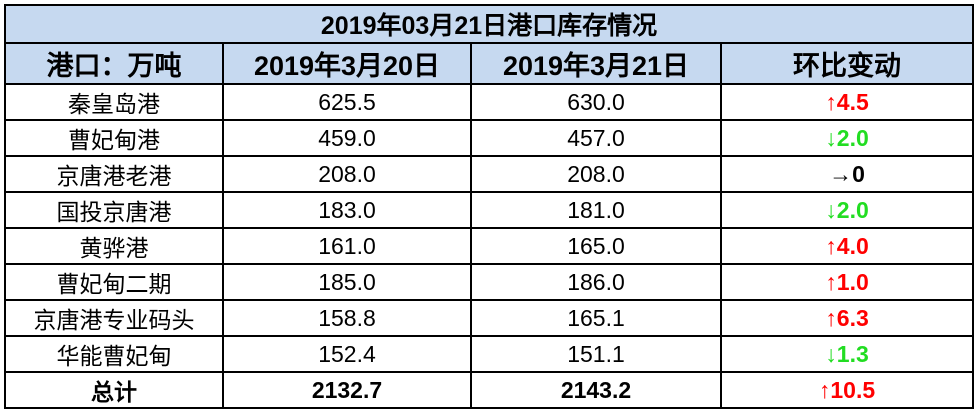 The image size is (976, 409). I want to click on cell: 曹妃甸二期, so click(114, 282).